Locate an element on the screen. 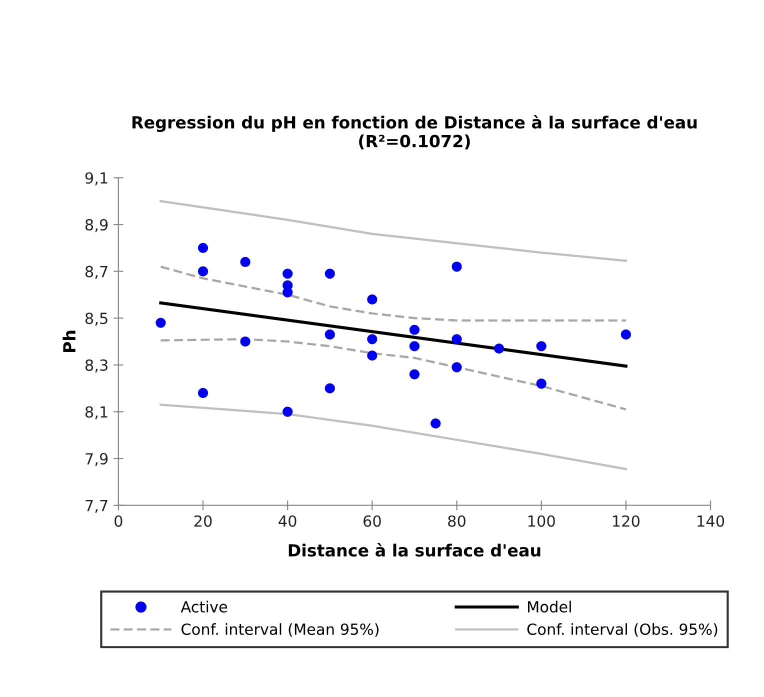 The image size is (764, 697). x-tick-label: 140 is located at coordinates (711, 521).